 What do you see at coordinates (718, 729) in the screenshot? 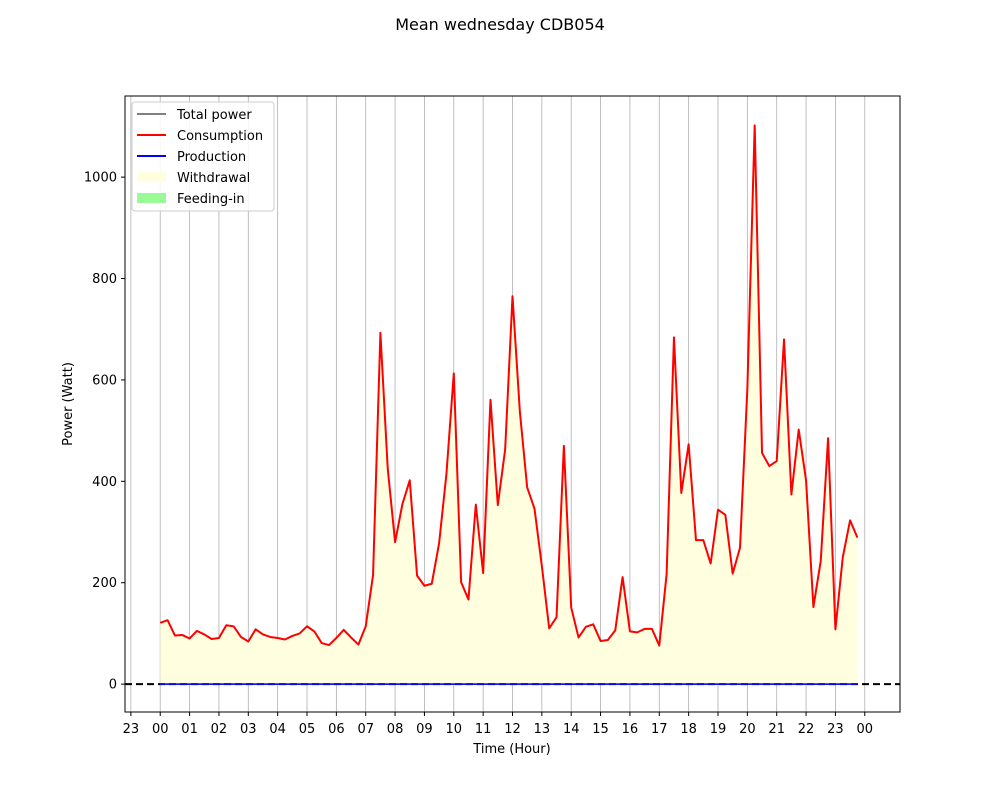
I see `x-tick-label: 19` at bounding box center [718, 729].